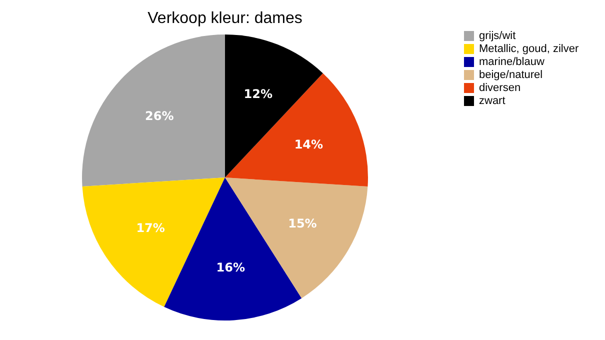 Image resolution: width=605 pixels, height=340 pixels. What do you see at coordinates (511, 75) in the screenshot?
I see `legend-label: beige/naturel` at bounding box center [511, 75].